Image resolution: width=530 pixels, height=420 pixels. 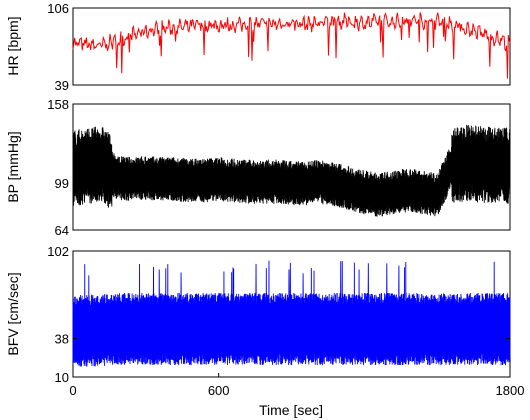 What do you see at coordinates (510, 390) in the screenshot?
I see `x-tick-label: 1800` at bounding box center [510, 390].